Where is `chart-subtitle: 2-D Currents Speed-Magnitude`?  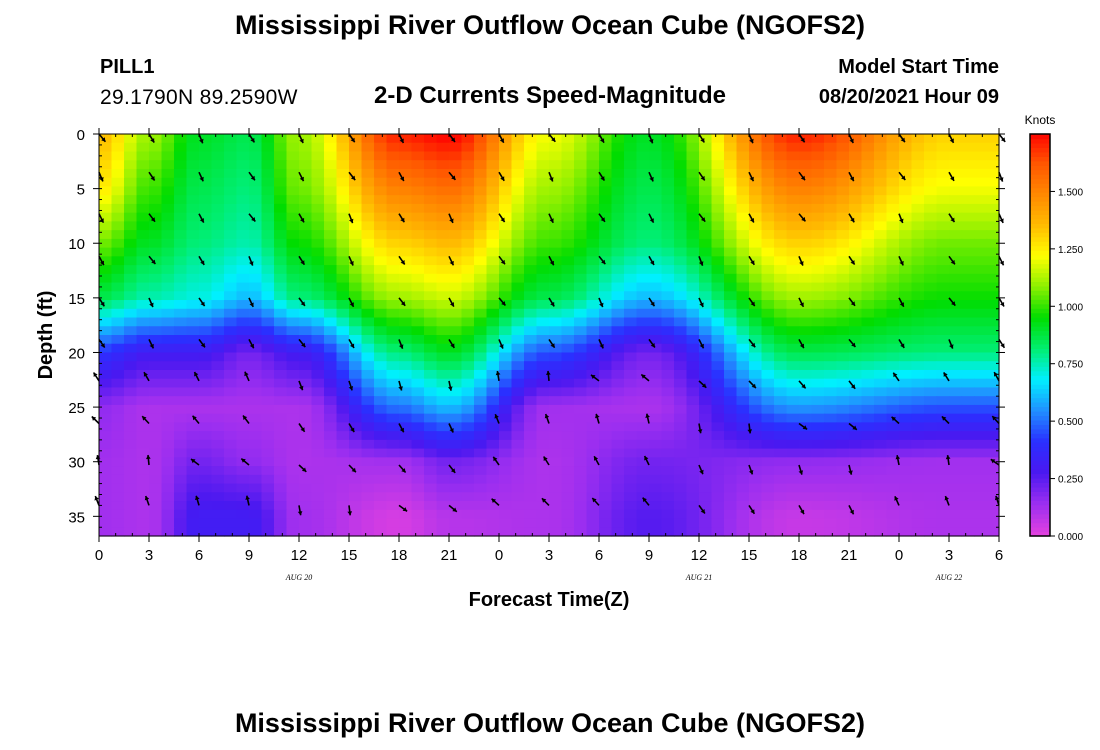
chart-subtitle: 2-D Currents Speed-Magnitude is located at coordinates (550, 95).